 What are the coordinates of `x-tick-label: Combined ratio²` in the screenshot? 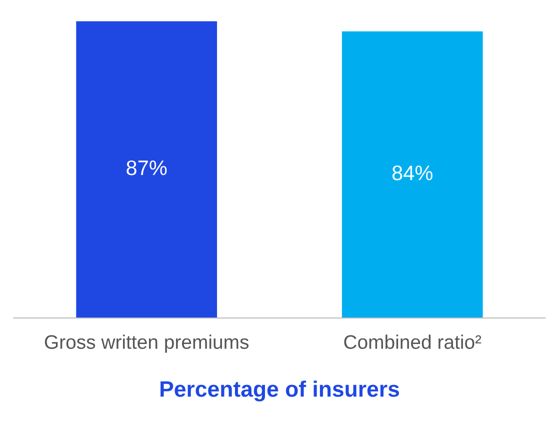 It's located at (413, 341).